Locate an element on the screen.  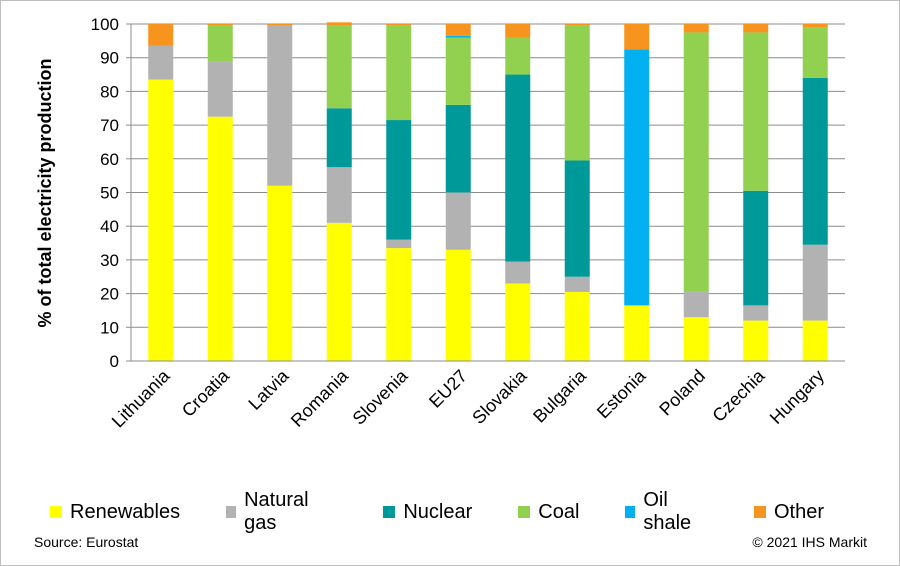
legend-label: Other is located at coordinates (798, 511).